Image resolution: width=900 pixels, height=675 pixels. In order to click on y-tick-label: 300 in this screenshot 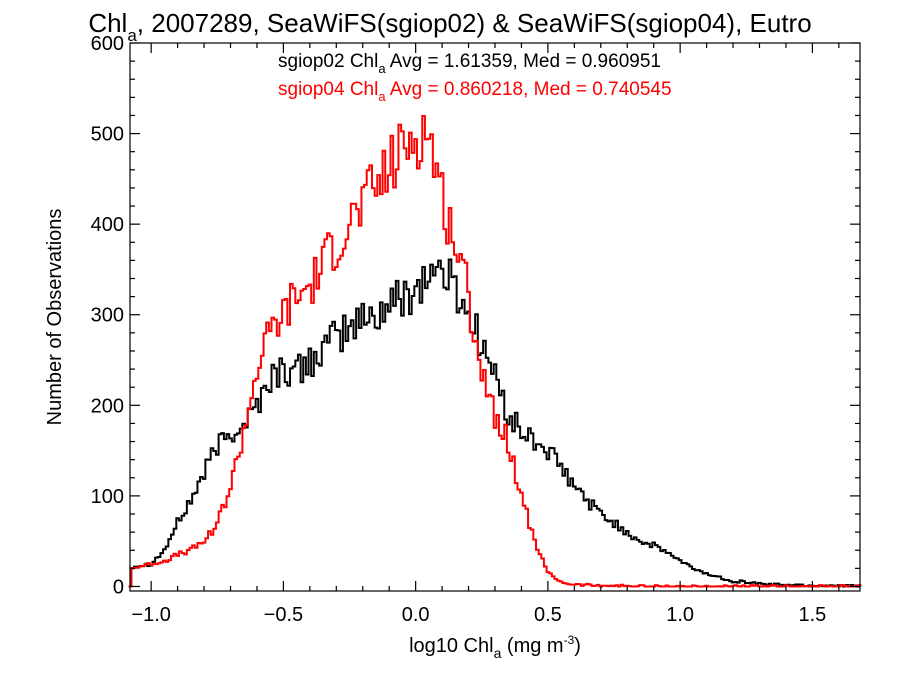, I will do `click(107, 316)`.